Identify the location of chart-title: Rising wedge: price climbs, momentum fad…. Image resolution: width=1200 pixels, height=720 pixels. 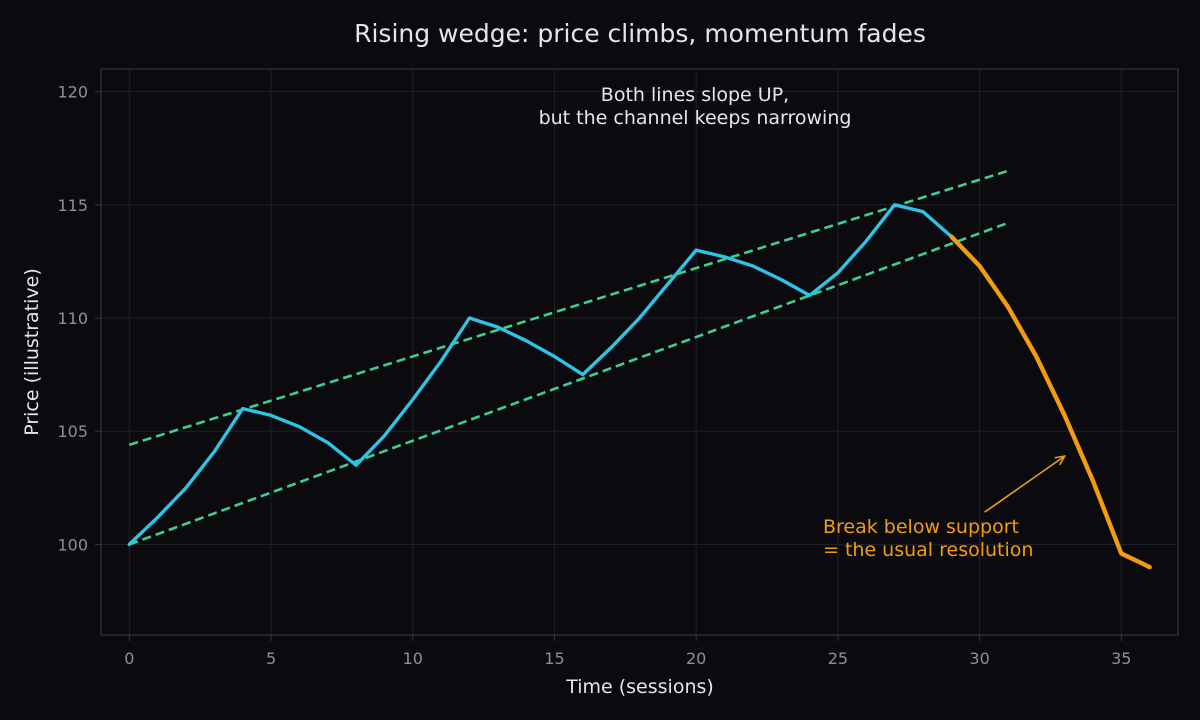
(640, 33).